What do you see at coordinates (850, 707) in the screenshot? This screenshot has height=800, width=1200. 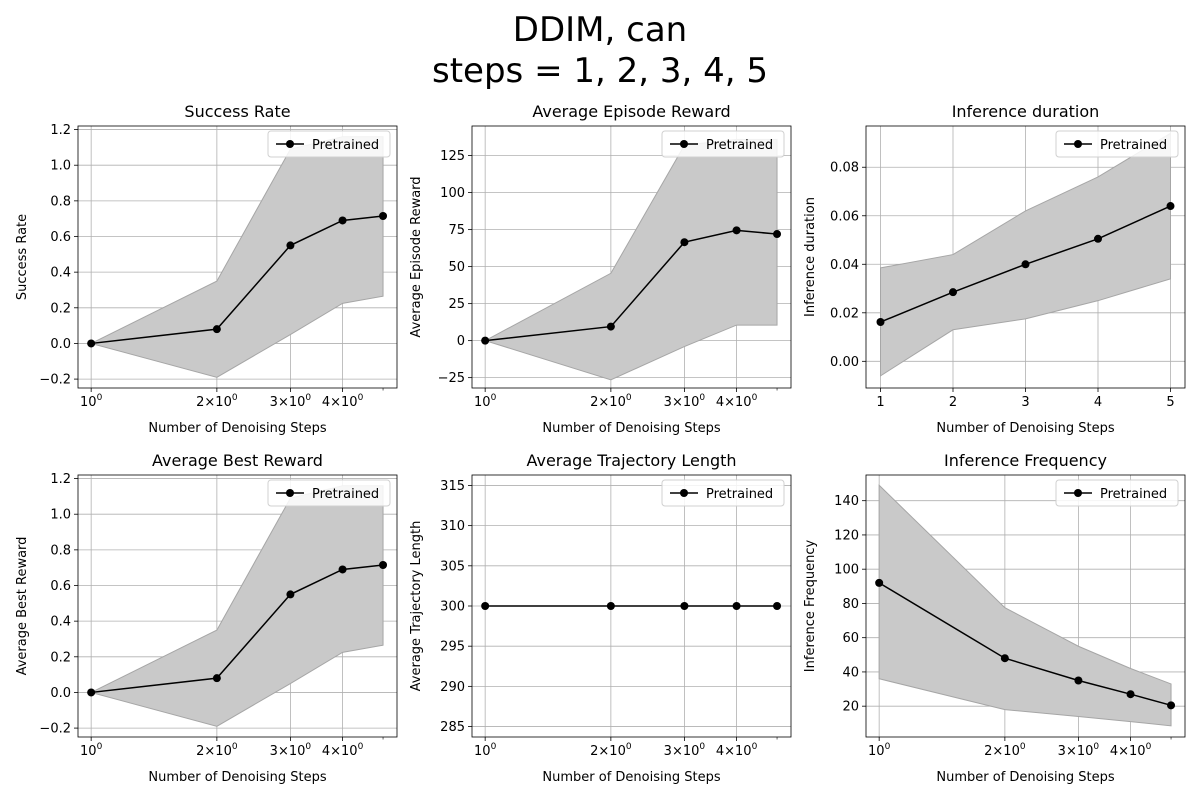 I see `y-tick-label: 20` at bounding box center [850, 707].